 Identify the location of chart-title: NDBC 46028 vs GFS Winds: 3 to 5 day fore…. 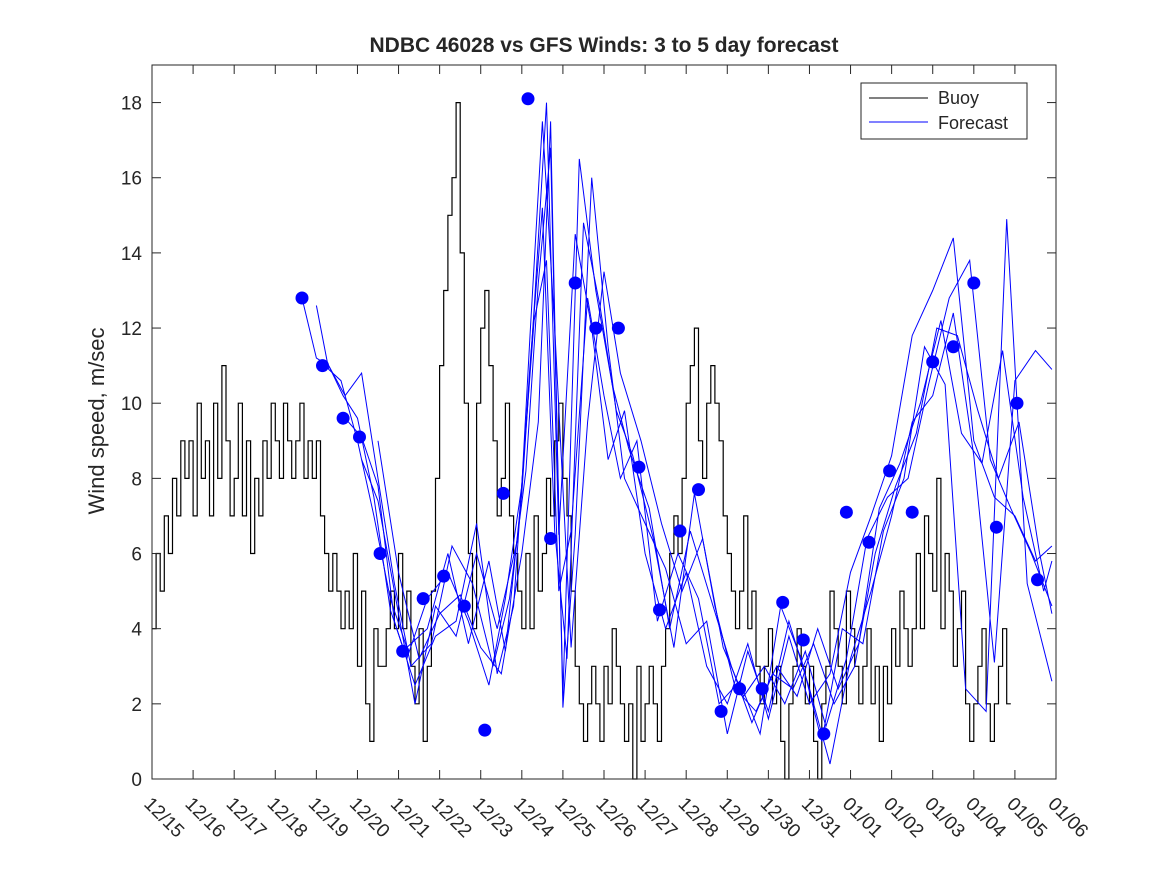
(604, 45).